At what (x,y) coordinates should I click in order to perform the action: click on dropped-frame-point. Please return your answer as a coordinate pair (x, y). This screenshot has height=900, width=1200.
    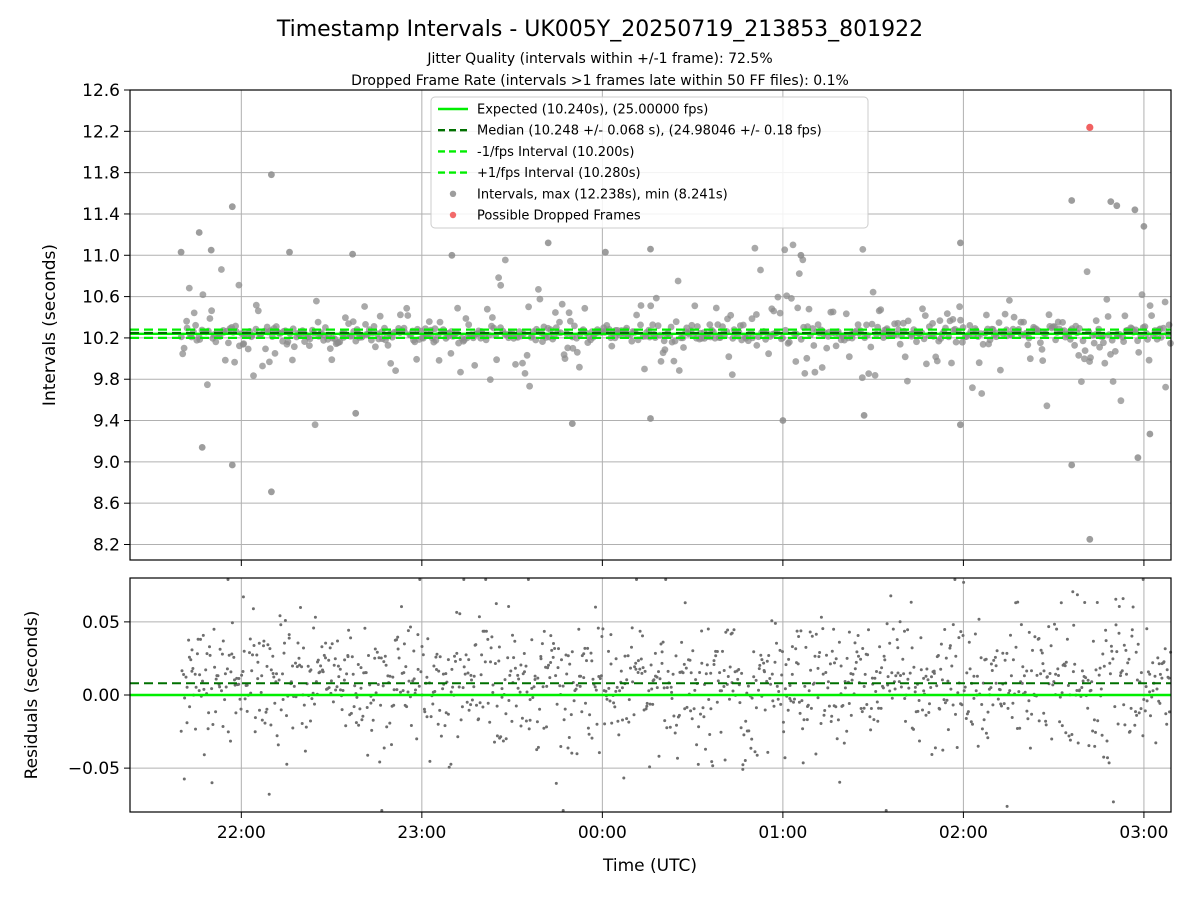
    Looking at the image, I should click on (1090, 127).